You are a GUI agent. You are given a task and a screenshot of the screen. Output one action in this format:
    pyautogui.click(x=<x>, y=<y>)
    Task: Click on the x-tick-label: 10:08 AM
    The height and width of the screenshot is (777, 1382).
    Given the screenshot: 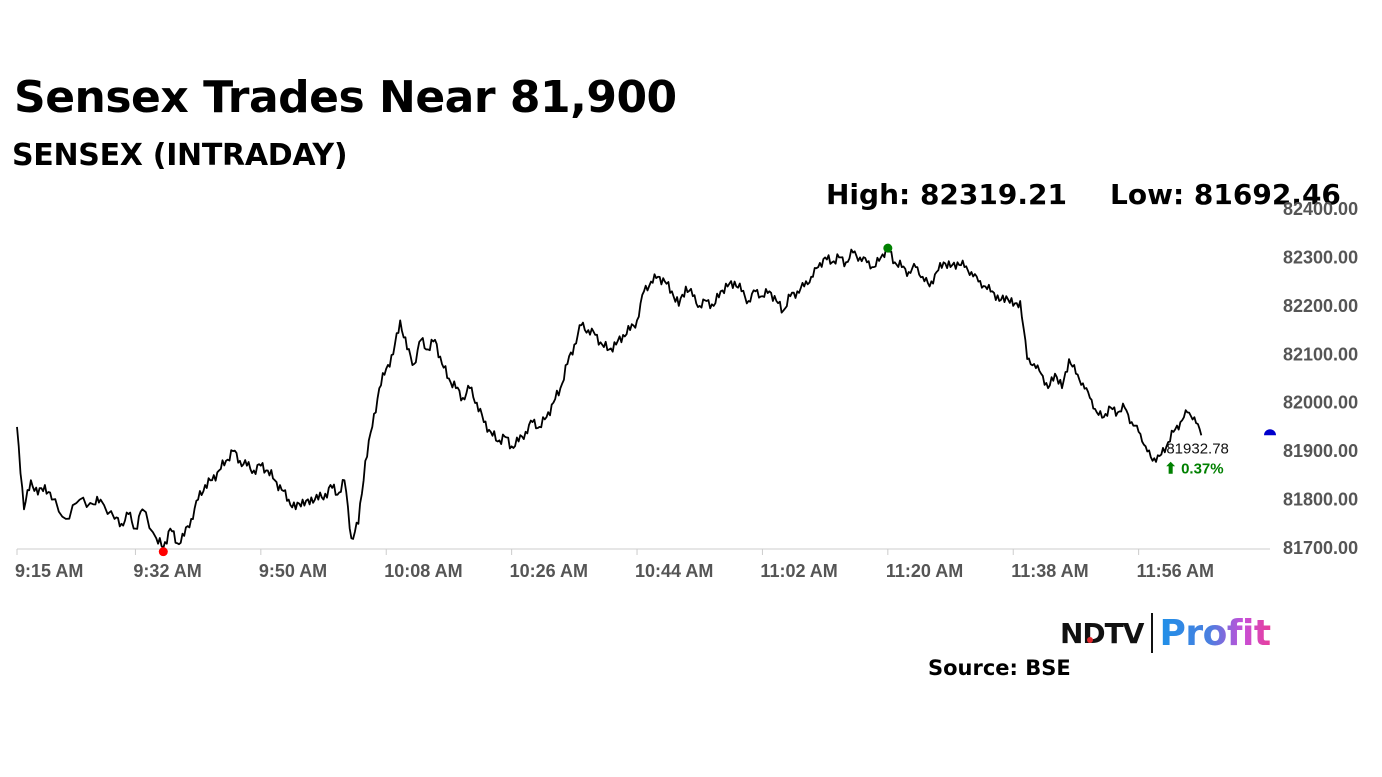 What is the action you would take?
    pyautogui.click(x=423, y=571)
    